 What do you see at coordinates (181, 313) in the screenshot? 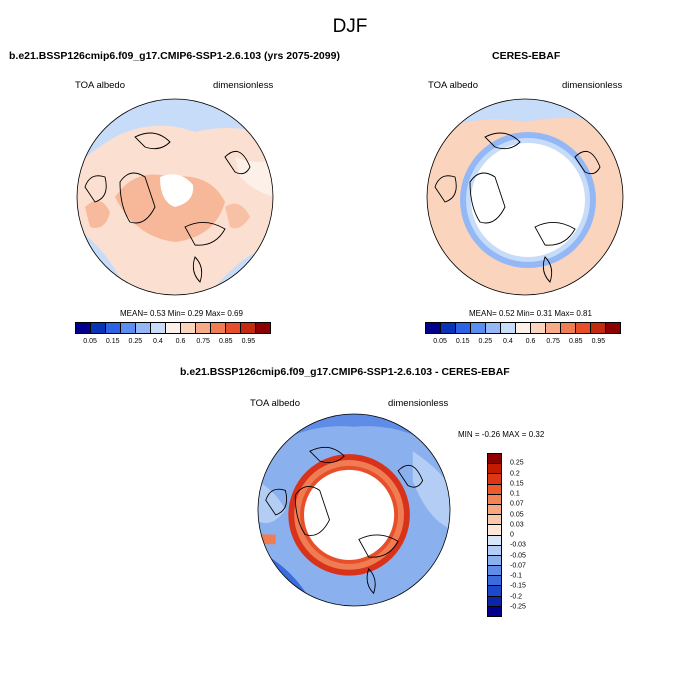
I see `panel1-stats: MEAN= 0.53 Min= 0.29 Max= 0.69` at bounding box center [181, 313].